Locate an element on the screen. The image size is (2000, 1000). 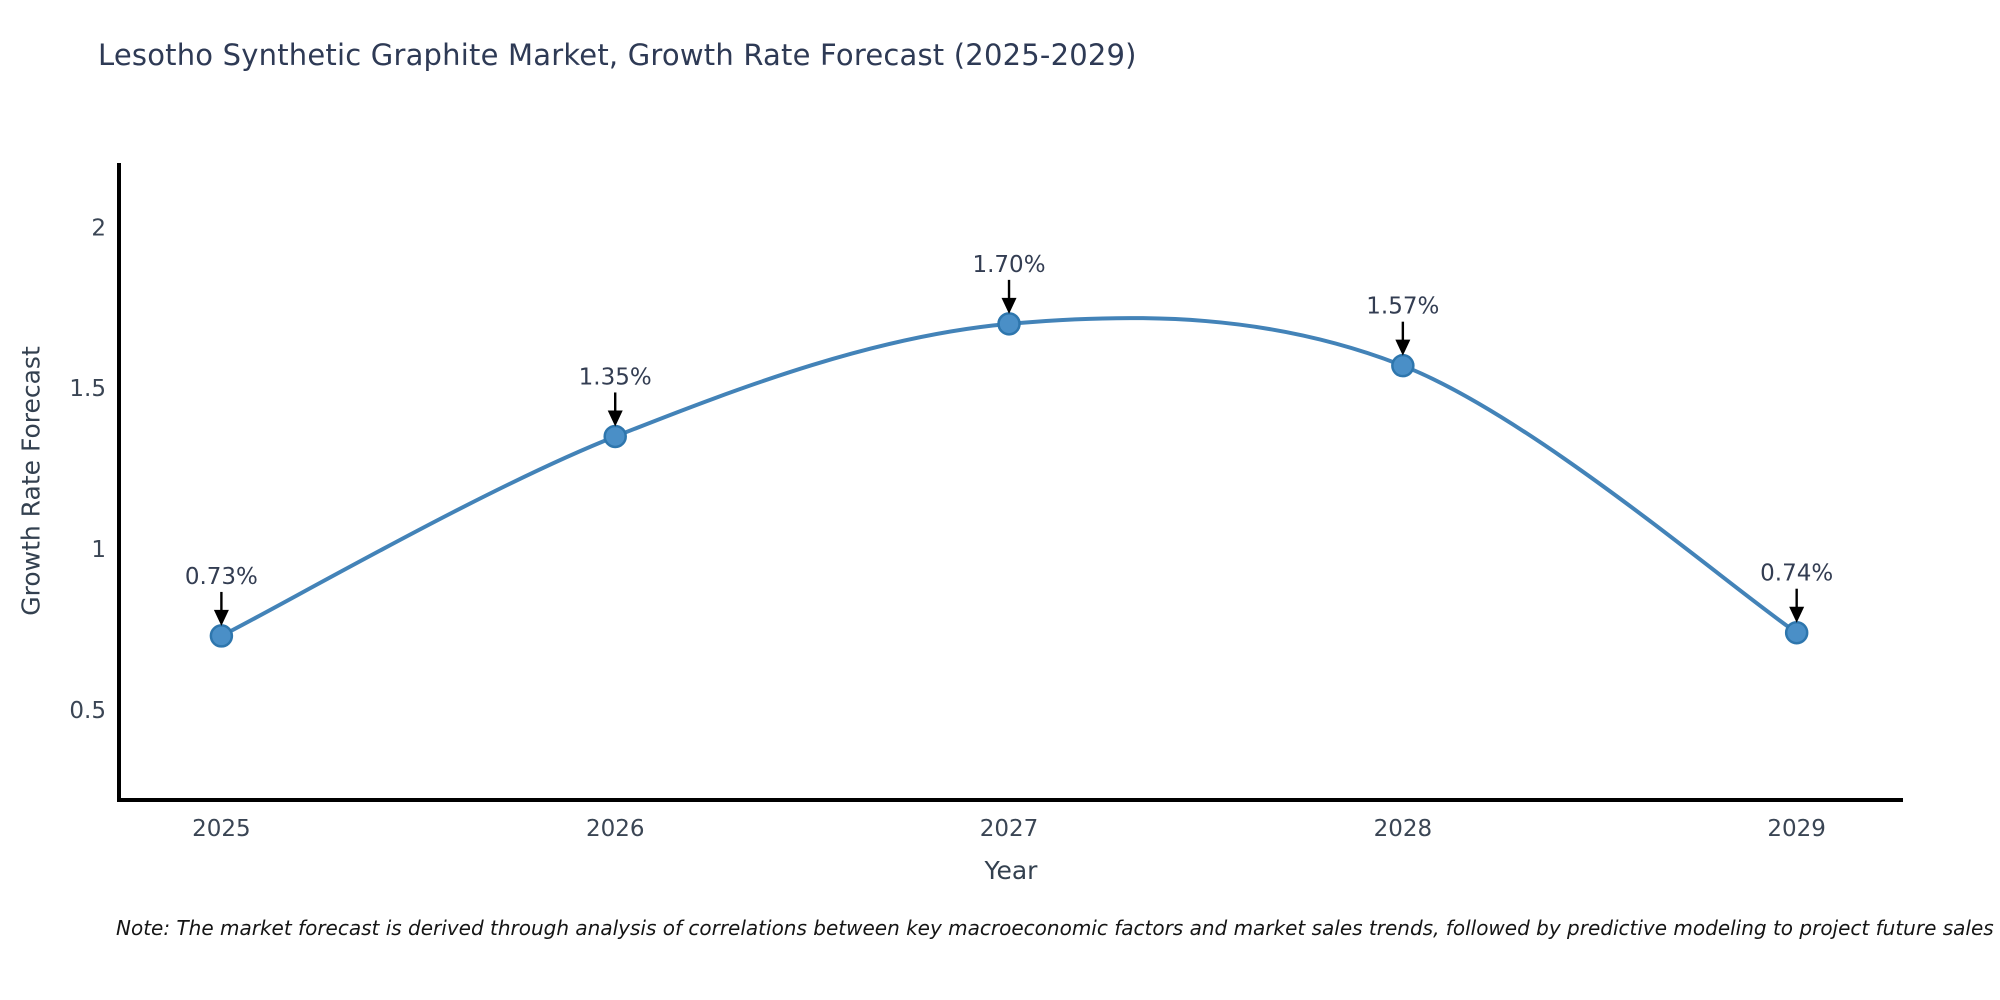
x-tick-label-2029: 2029 is located at coordinates (1796, 829).